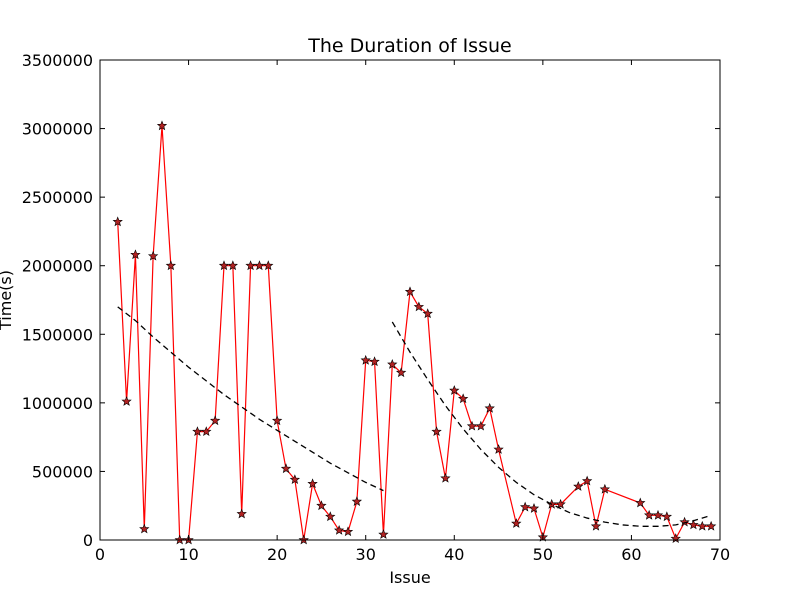 This screenshot has width=800, height=600. Describe the element at coordinates (100, 554) in the screenshot. I see `x-tick-label: 0` at that location.